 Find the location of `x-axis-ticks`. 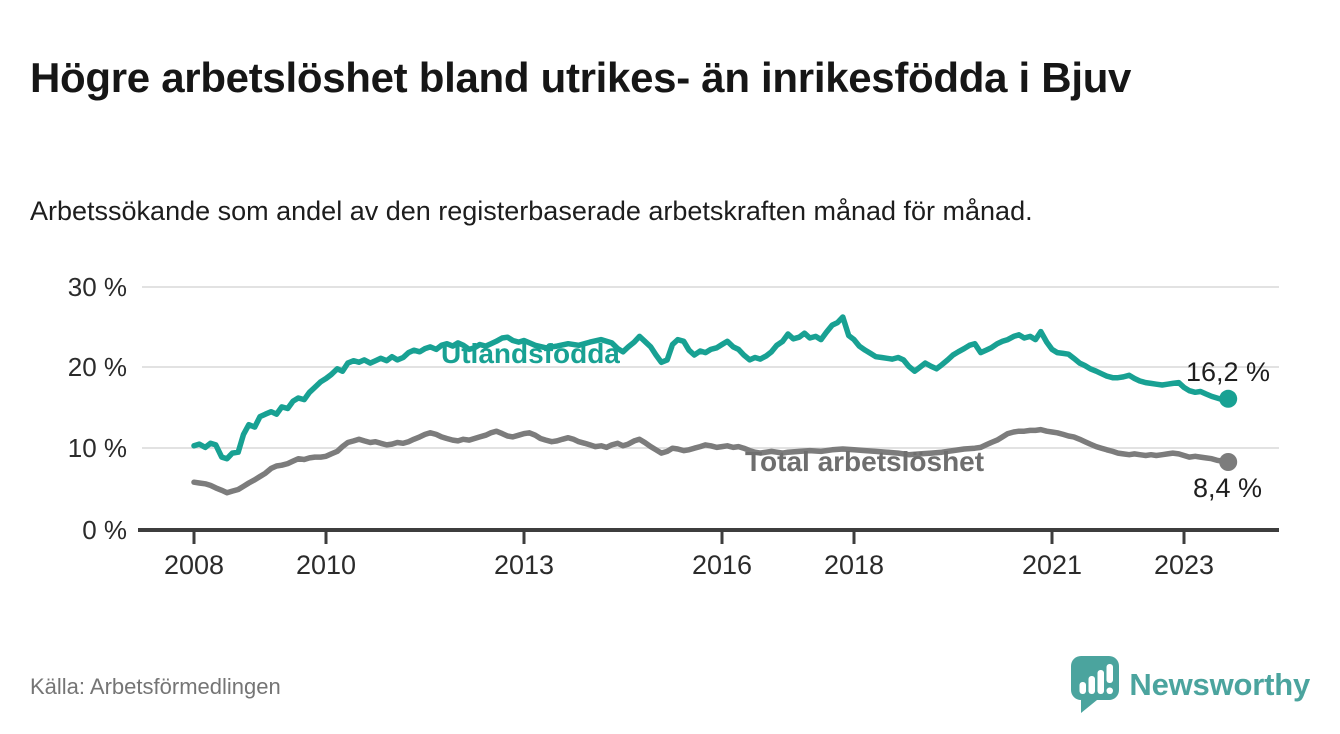

x-axis-ticks is located at coordinates (689, 538).